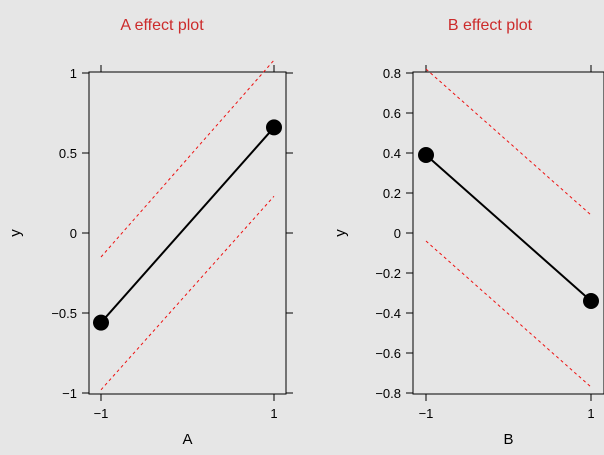 This screenshot has width=604, height=455. What do you see at coordinates (490, 25) in the screenshot?
I see `plot-title: B effect plot` at bounding box center [490, 25].